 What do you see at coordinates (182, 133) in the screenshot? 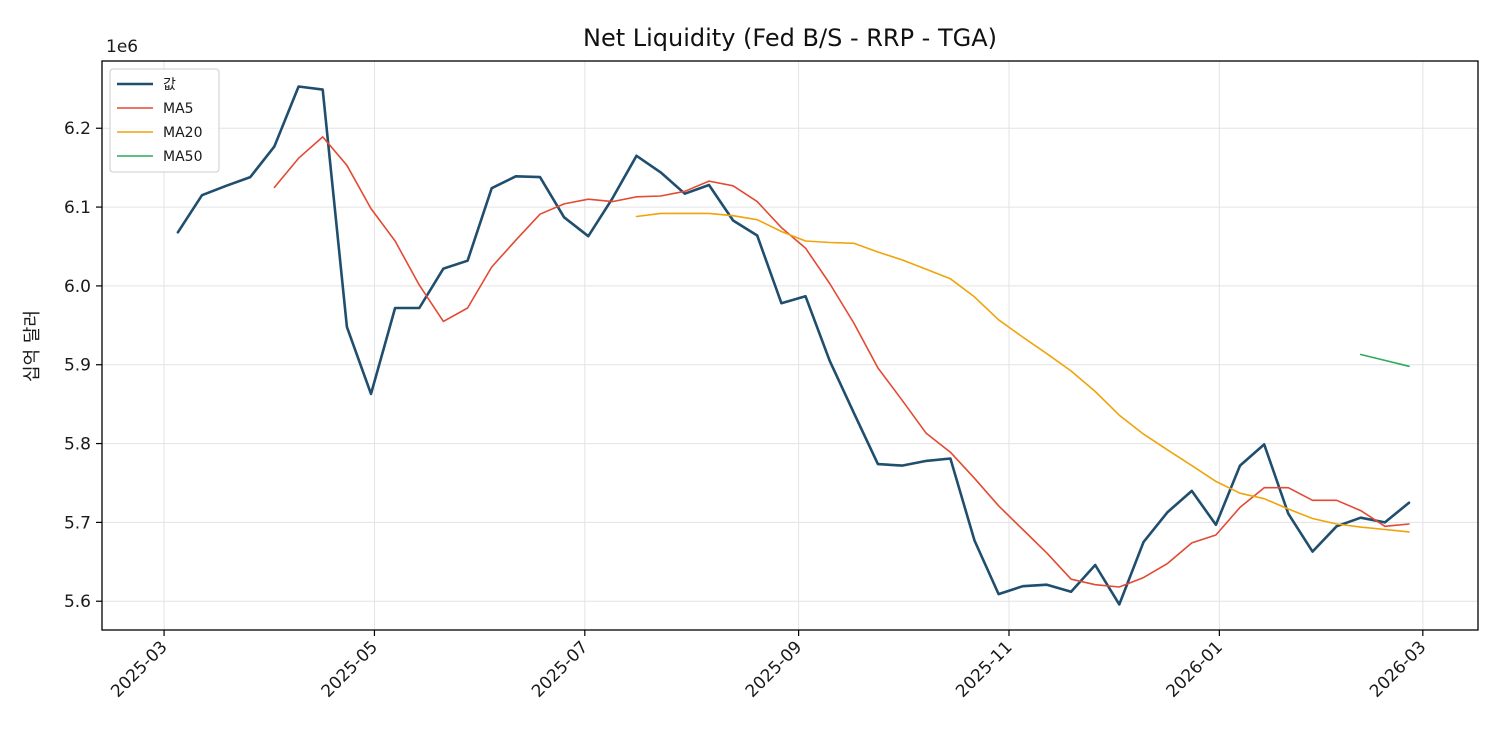
I see `legend-label: MA20` at bounding box center [182, 133].